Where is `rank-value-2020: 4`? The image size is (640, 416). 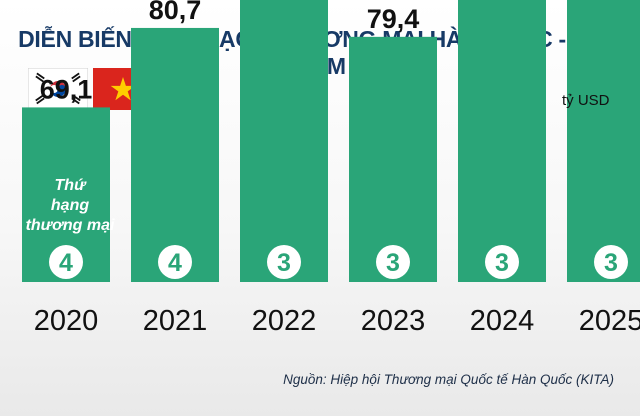 rank-value-2020: 4 is located at coordinates (66, 263).